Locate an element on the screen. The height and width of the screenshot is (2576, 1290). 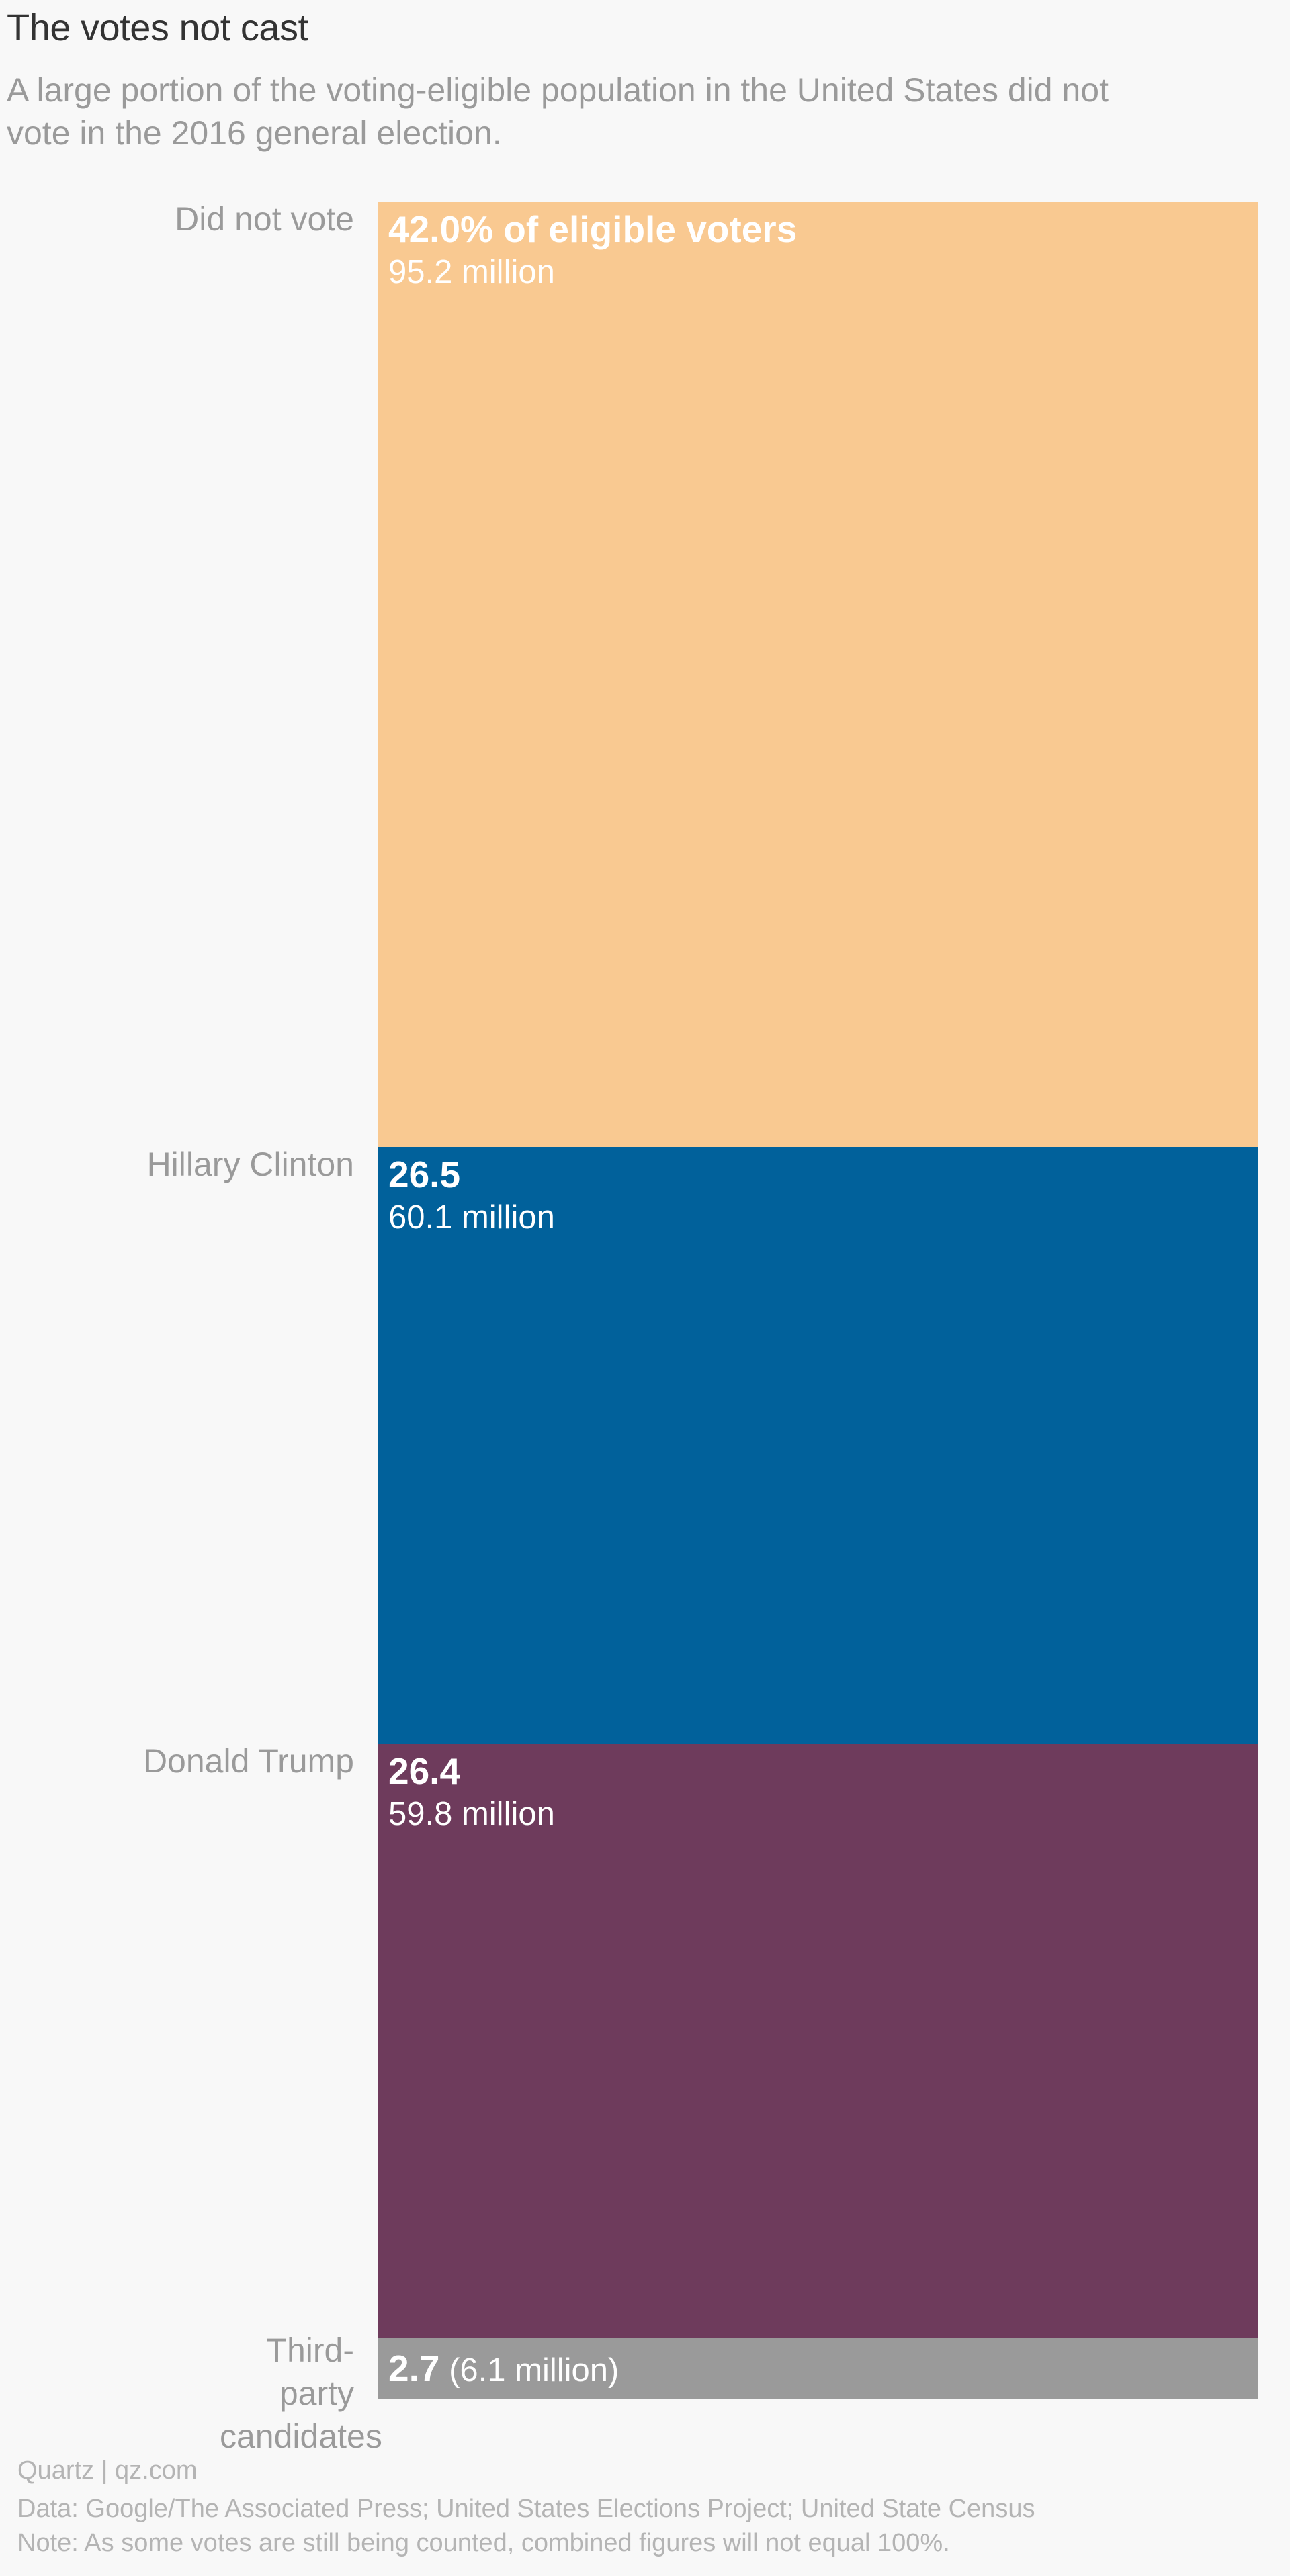
category-label-donald-trump: Donald Trump is located at coordinates (248, 1761).